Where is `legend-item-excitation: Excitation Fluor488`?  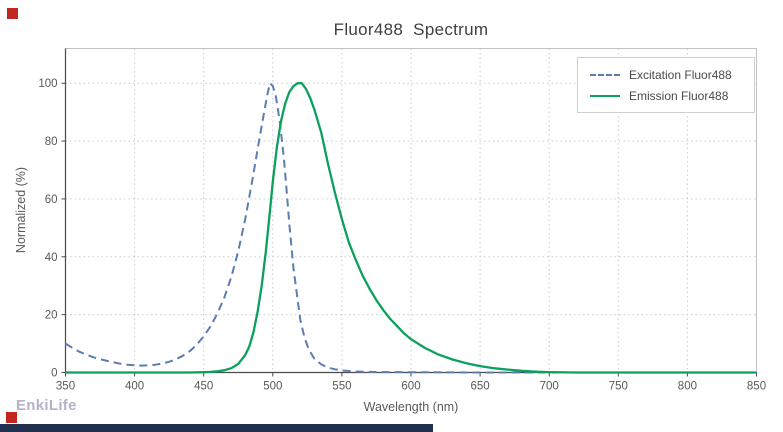 legend-item-excitation: Excitation Fluor488 is located at coordinates (669, 74).